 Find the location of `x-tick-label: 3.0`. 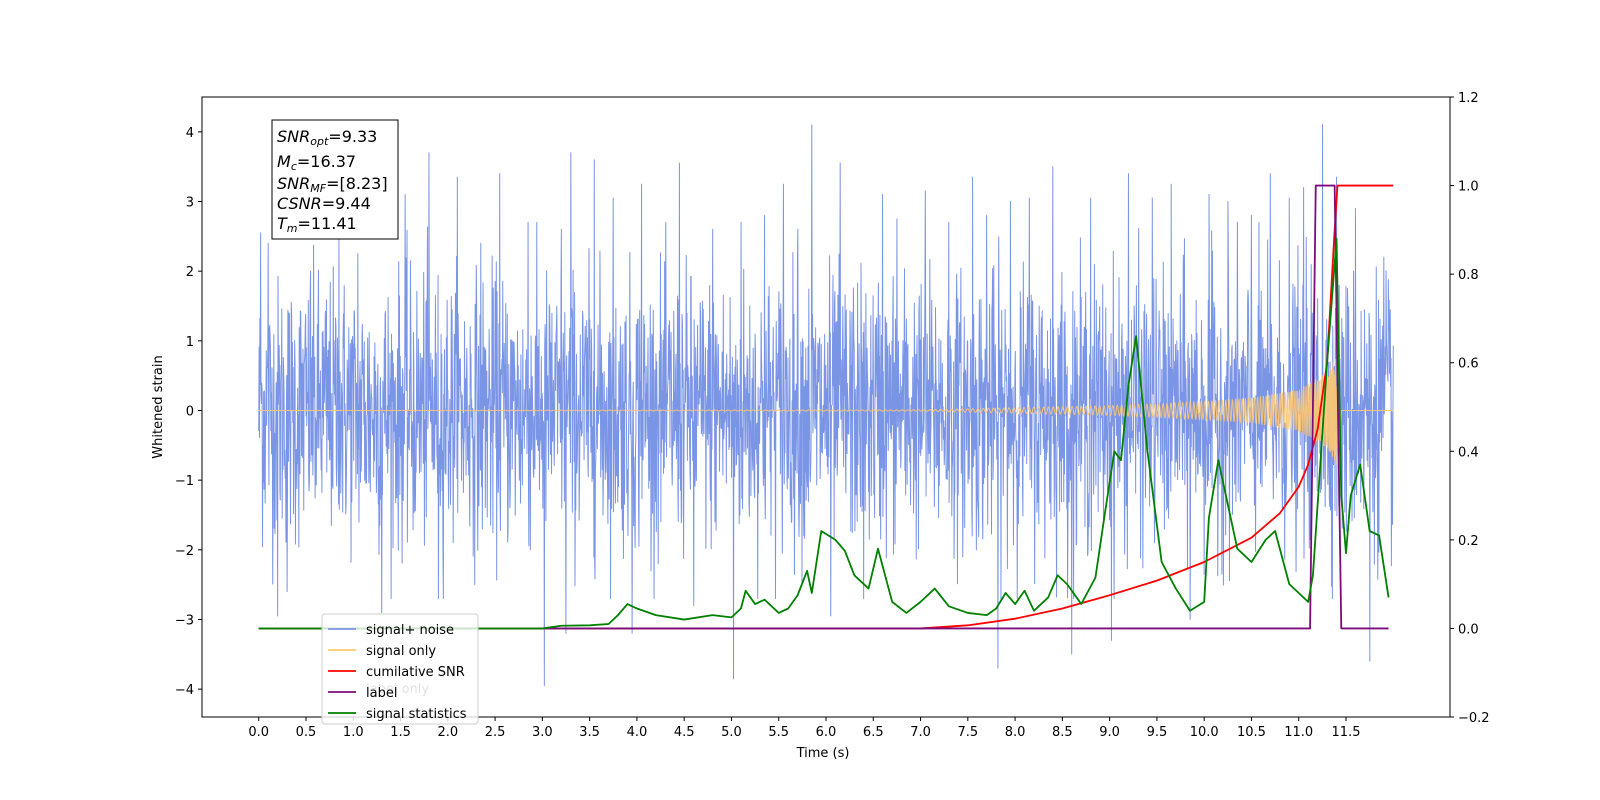

x-tick-label: 3.0 is located at coordinates (542, 732).